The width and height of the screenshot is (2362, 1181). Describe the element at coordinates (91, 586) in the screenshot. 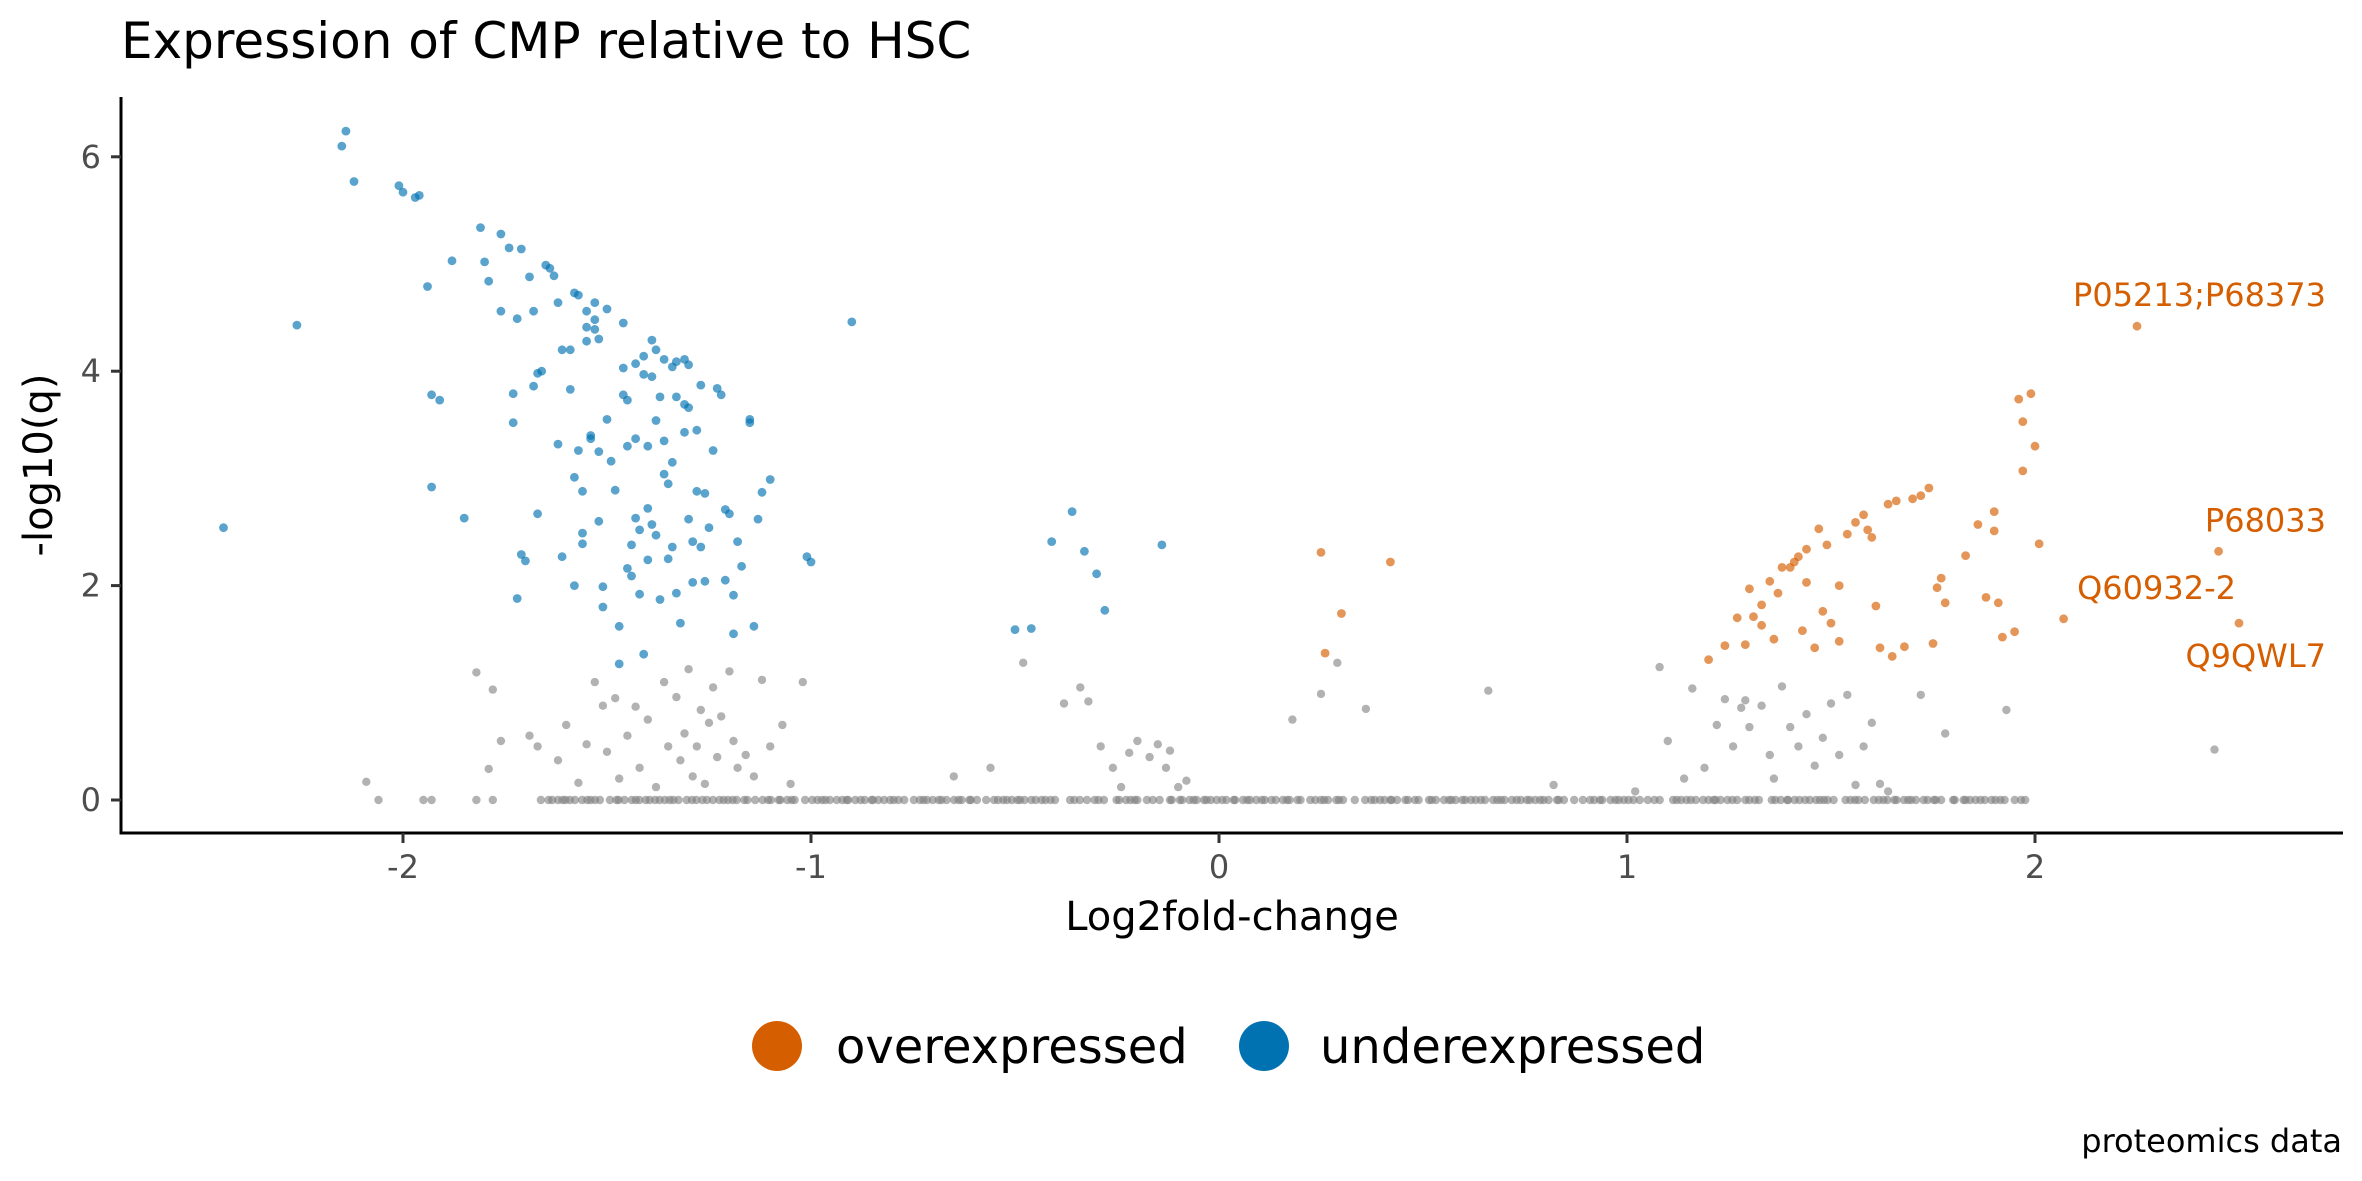

I see `y-tick-label: 2` at that location.